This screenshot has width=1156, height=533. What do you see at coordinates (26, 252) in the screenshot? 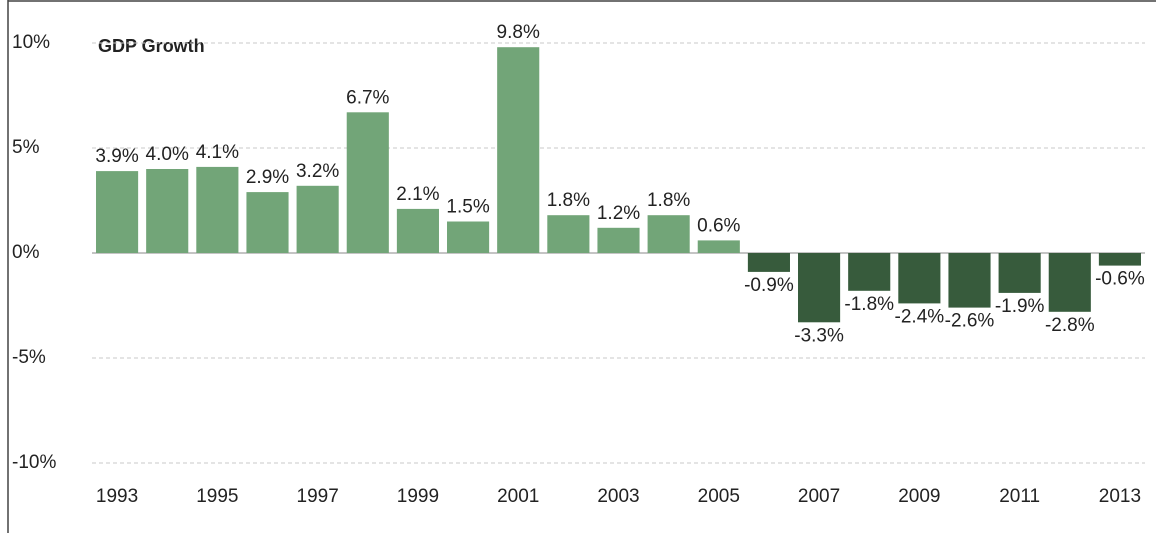
I see `y-tick-label: 0%` at bounding box center [26, 252].